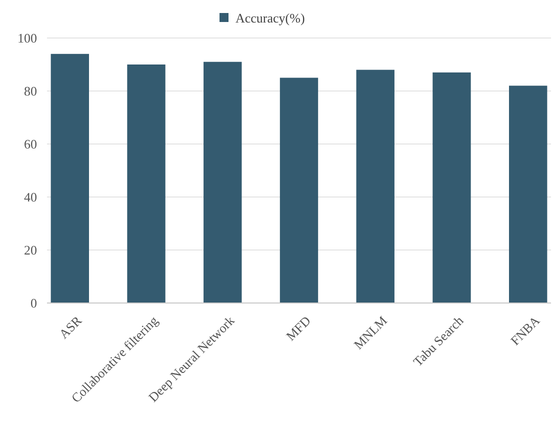 The width and height of the screenshot is (559, 423). What do you see at coordinates (70, 327) in the screenshot?
I see `x-tick-label: ASR` at bounding box center [70, 327].